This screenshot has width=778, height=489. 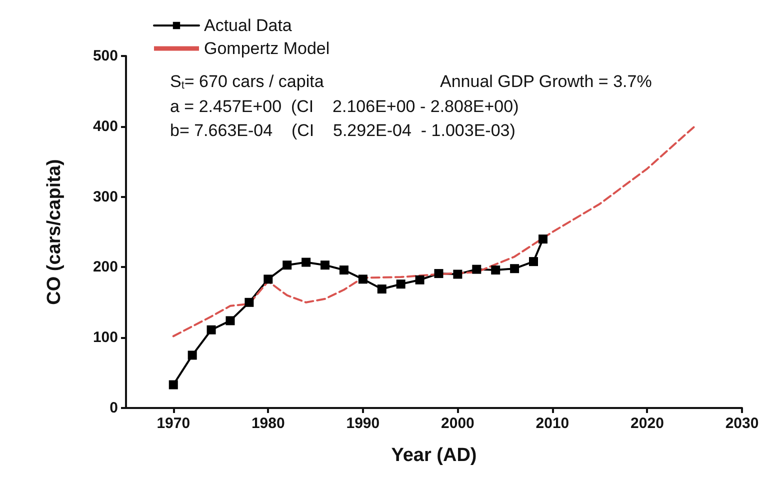 What do you see at coordinates (343, 130) in the screenshot?
I see `annotation: b= 7.663E-04 (CI 5.292E-04 - 1.003E-03)` at bounding box center [343, 130].